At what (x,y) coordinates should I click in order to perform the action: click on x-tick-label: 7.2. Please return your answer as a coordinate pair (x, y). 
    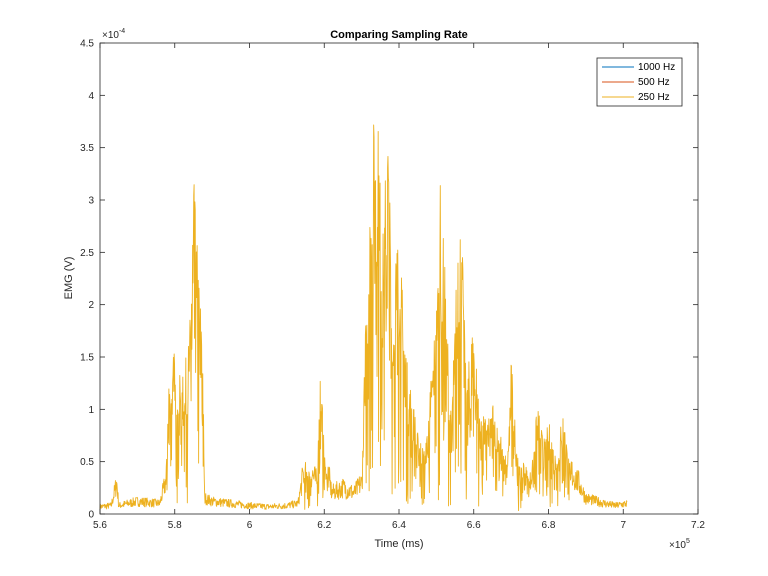
    Looking at the image, I should click on (698, 525).